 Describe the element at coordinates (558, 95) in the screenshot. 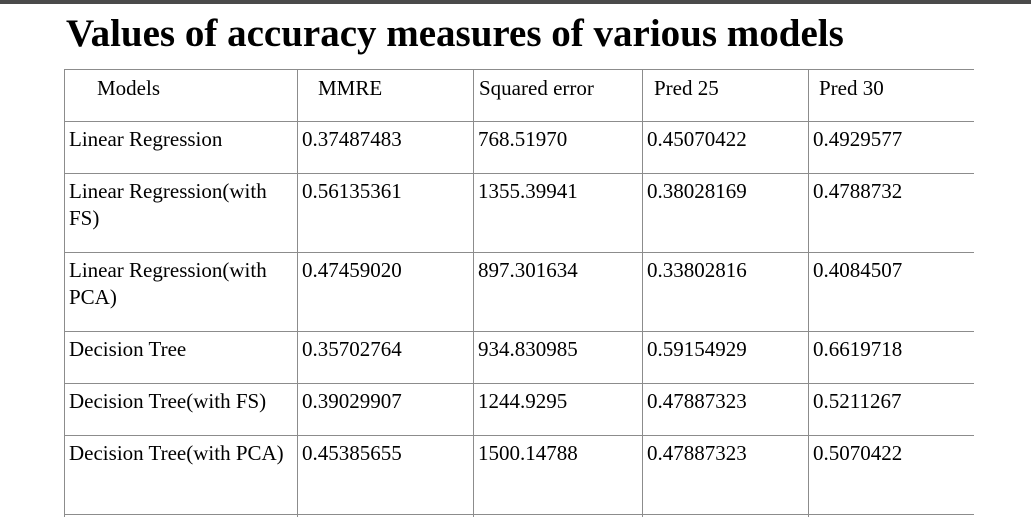

I see `header-squared-error: Squared error` at that location.